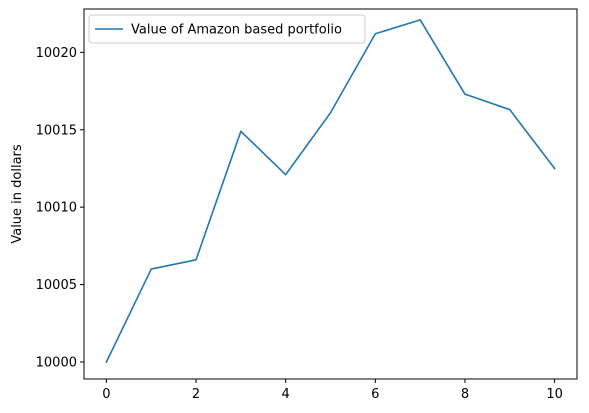 The image size is (589, 413). I want to click on x-tick-label: 8, so click(465, 394).